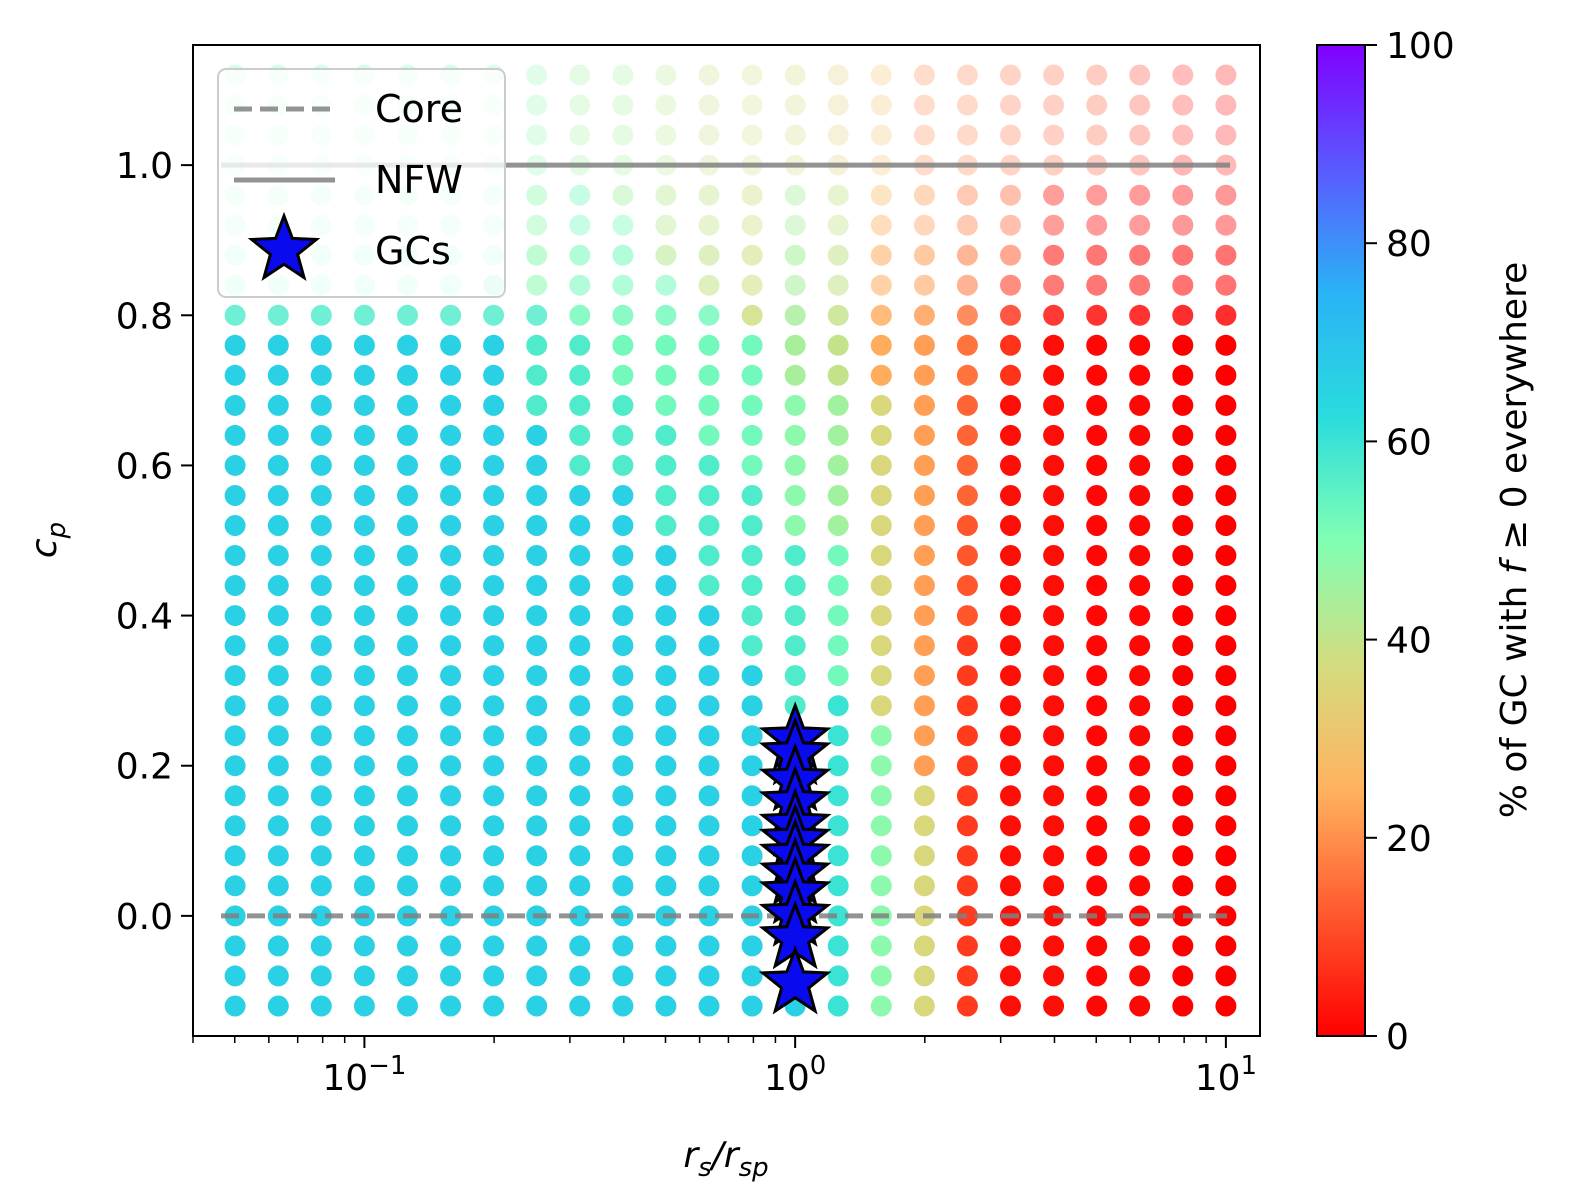  I want to click on colorbar-tick-label: 40, so click(1409, 641).